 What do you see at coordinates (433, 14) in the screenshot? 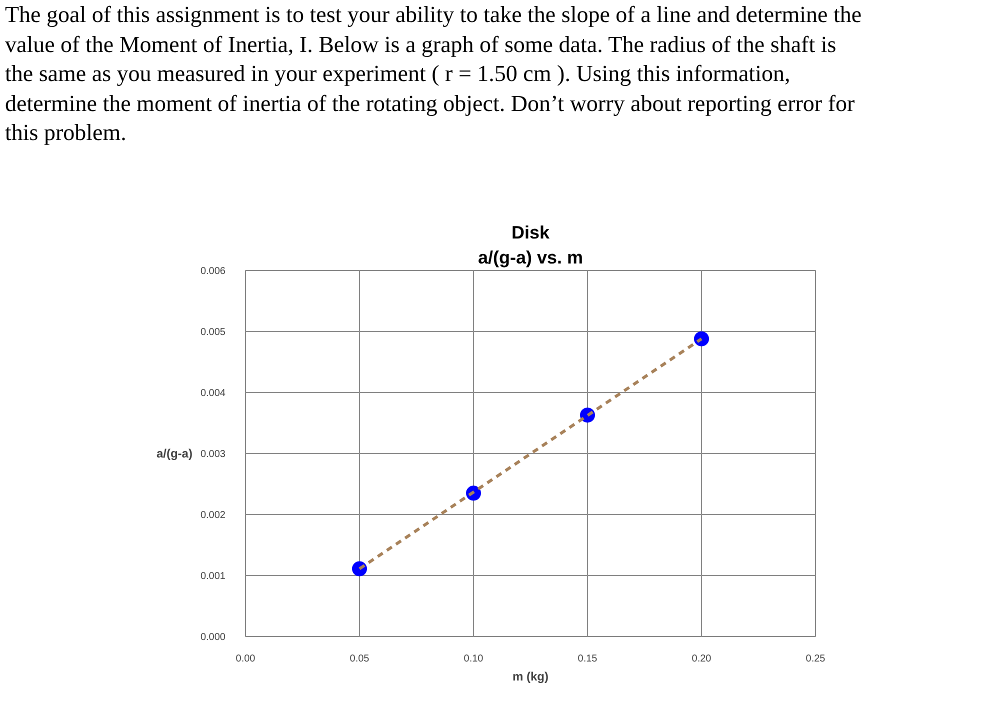
I see `text: The goal of this assignment is to test your ability to take the slope of a line and determine the` at bounding box center [433, 14].